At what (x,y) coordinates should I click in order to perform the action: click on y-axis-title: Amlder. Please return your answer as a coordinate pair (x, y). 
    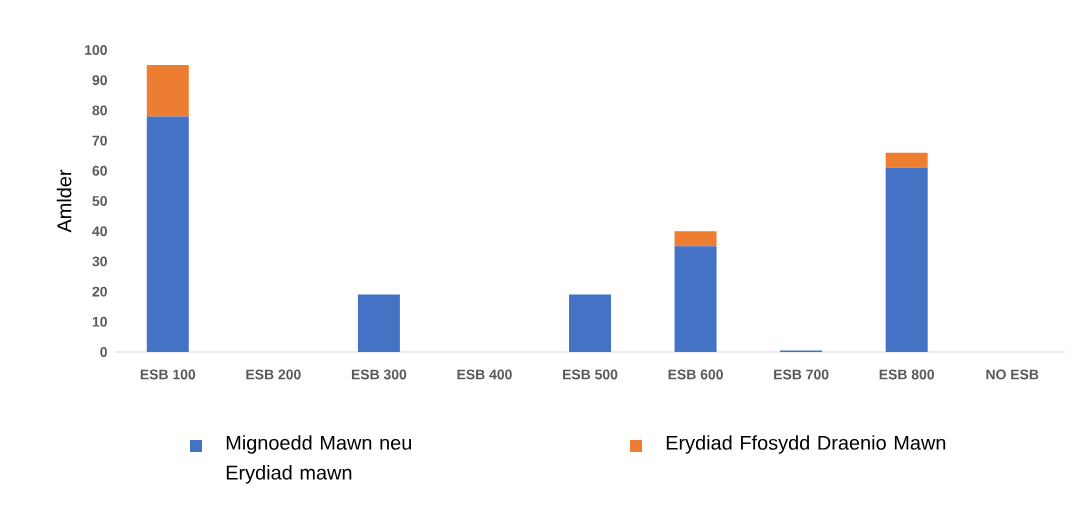
    Looking at the image, I should click on (64, 201).